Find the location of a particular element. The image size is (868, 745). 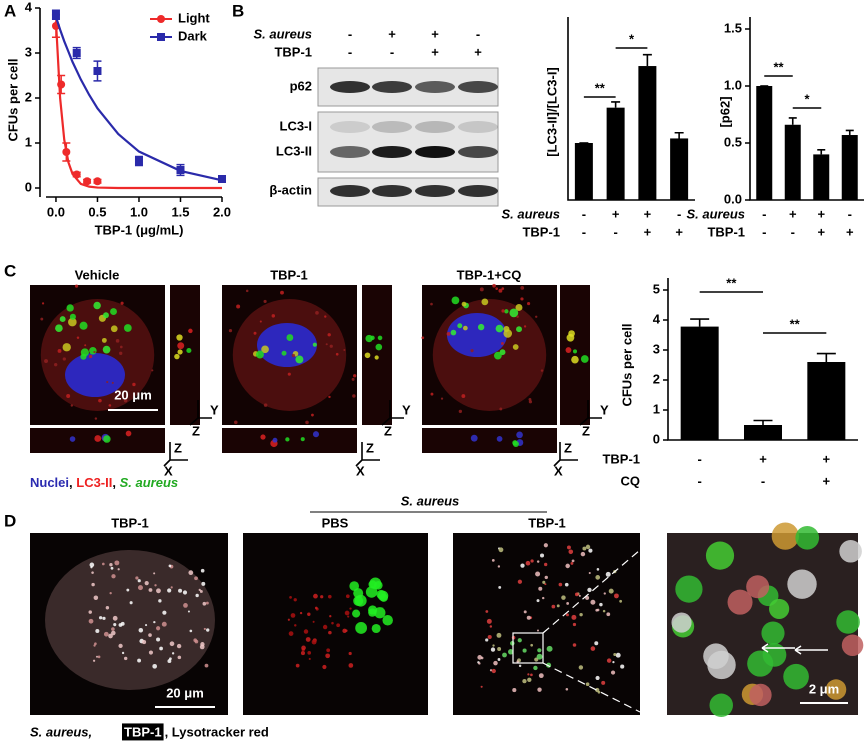

condition-label: CQ is located at coordinates (631, 480).